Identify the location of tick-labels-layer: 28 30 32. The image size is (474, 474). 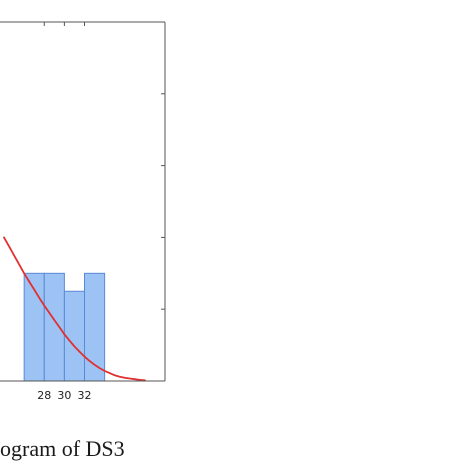
(64, 395).